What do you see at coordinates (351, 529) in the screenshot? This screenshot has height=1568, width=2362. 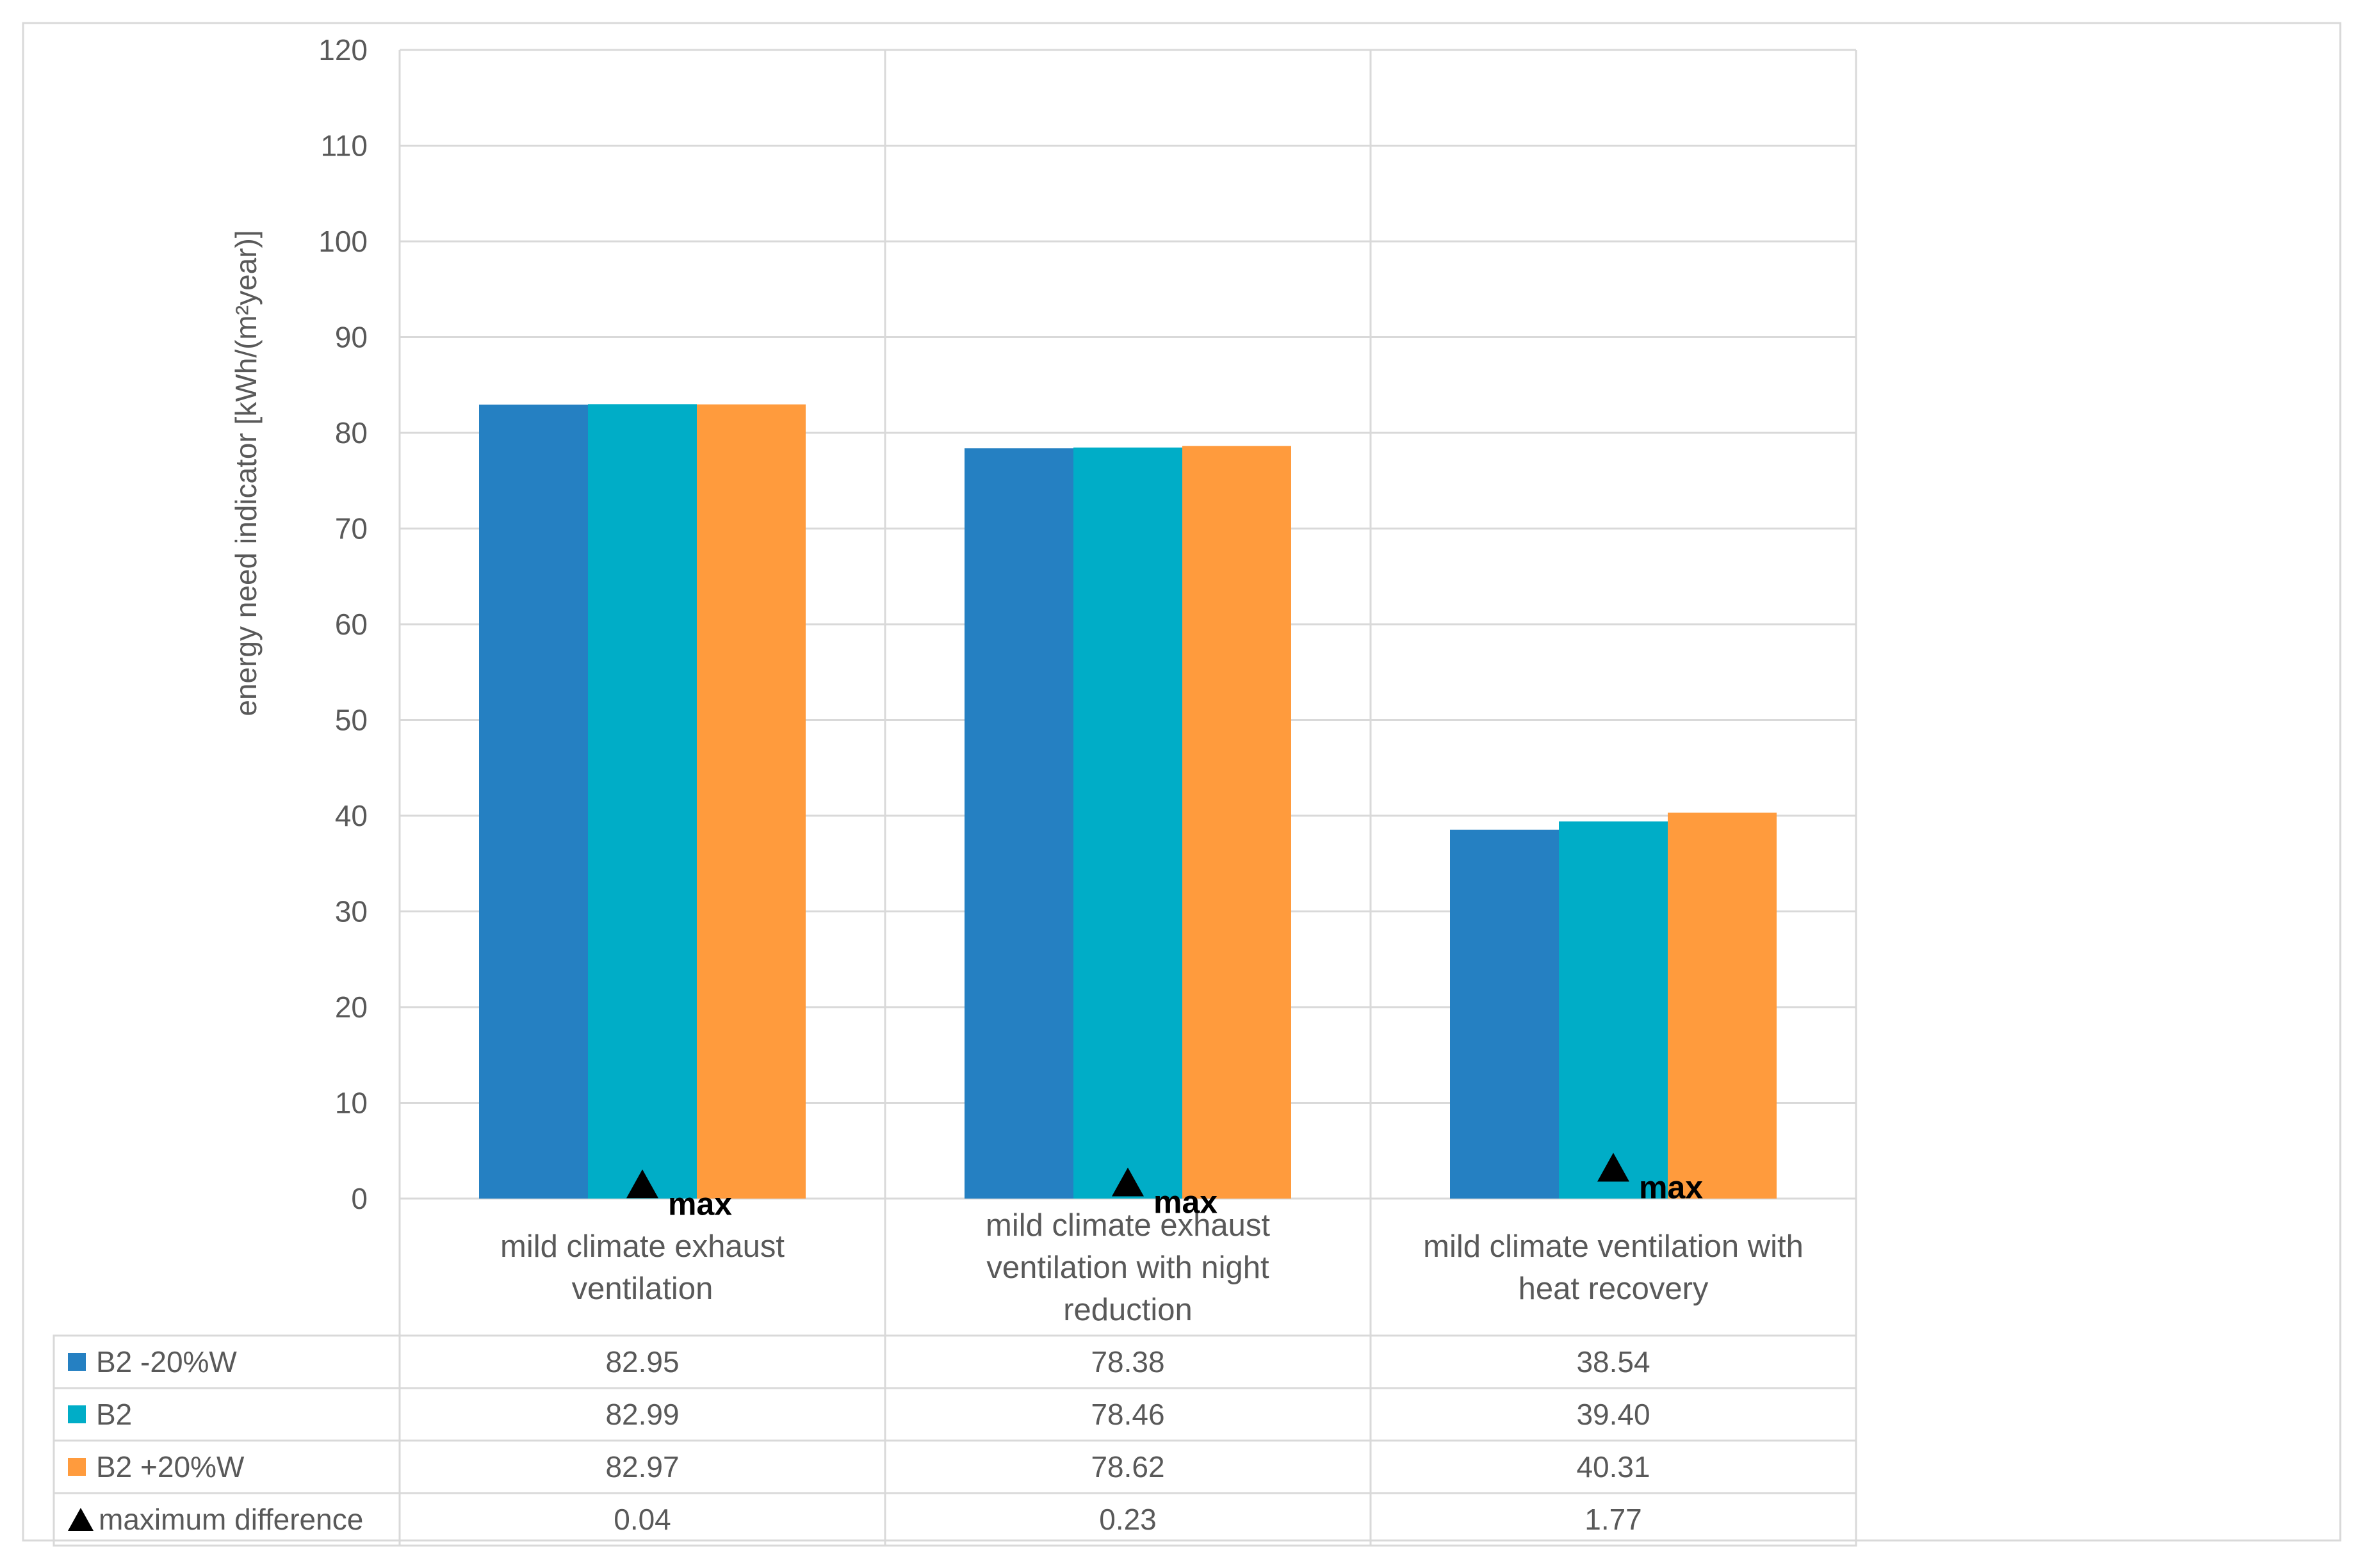 I see `y-tick-label: 70` at bounding box center [351, 529].